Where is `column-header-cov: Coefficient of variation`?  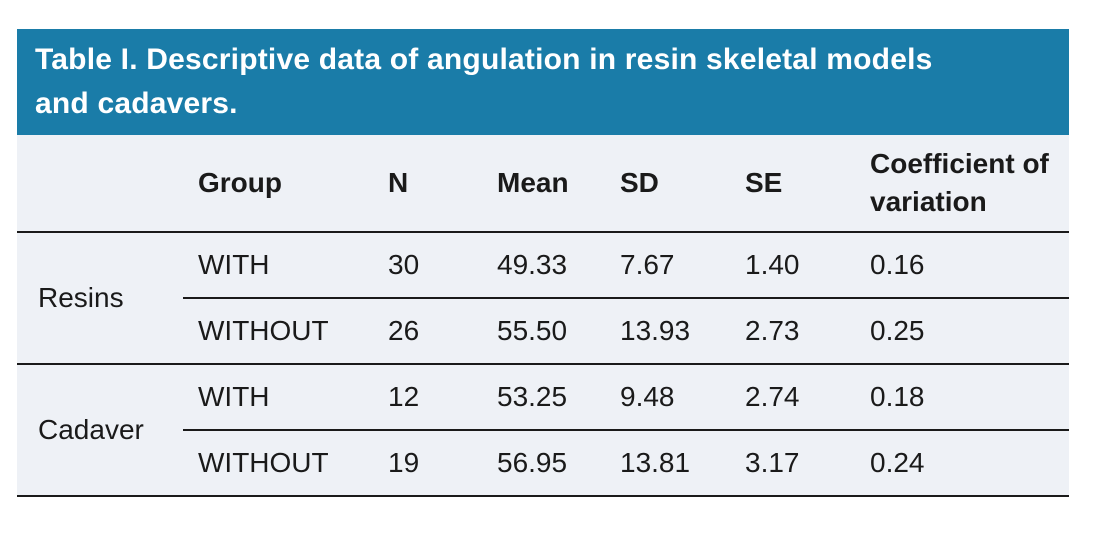 column-header-cov: Coefficient of variation is located at coordinates (961, 184).